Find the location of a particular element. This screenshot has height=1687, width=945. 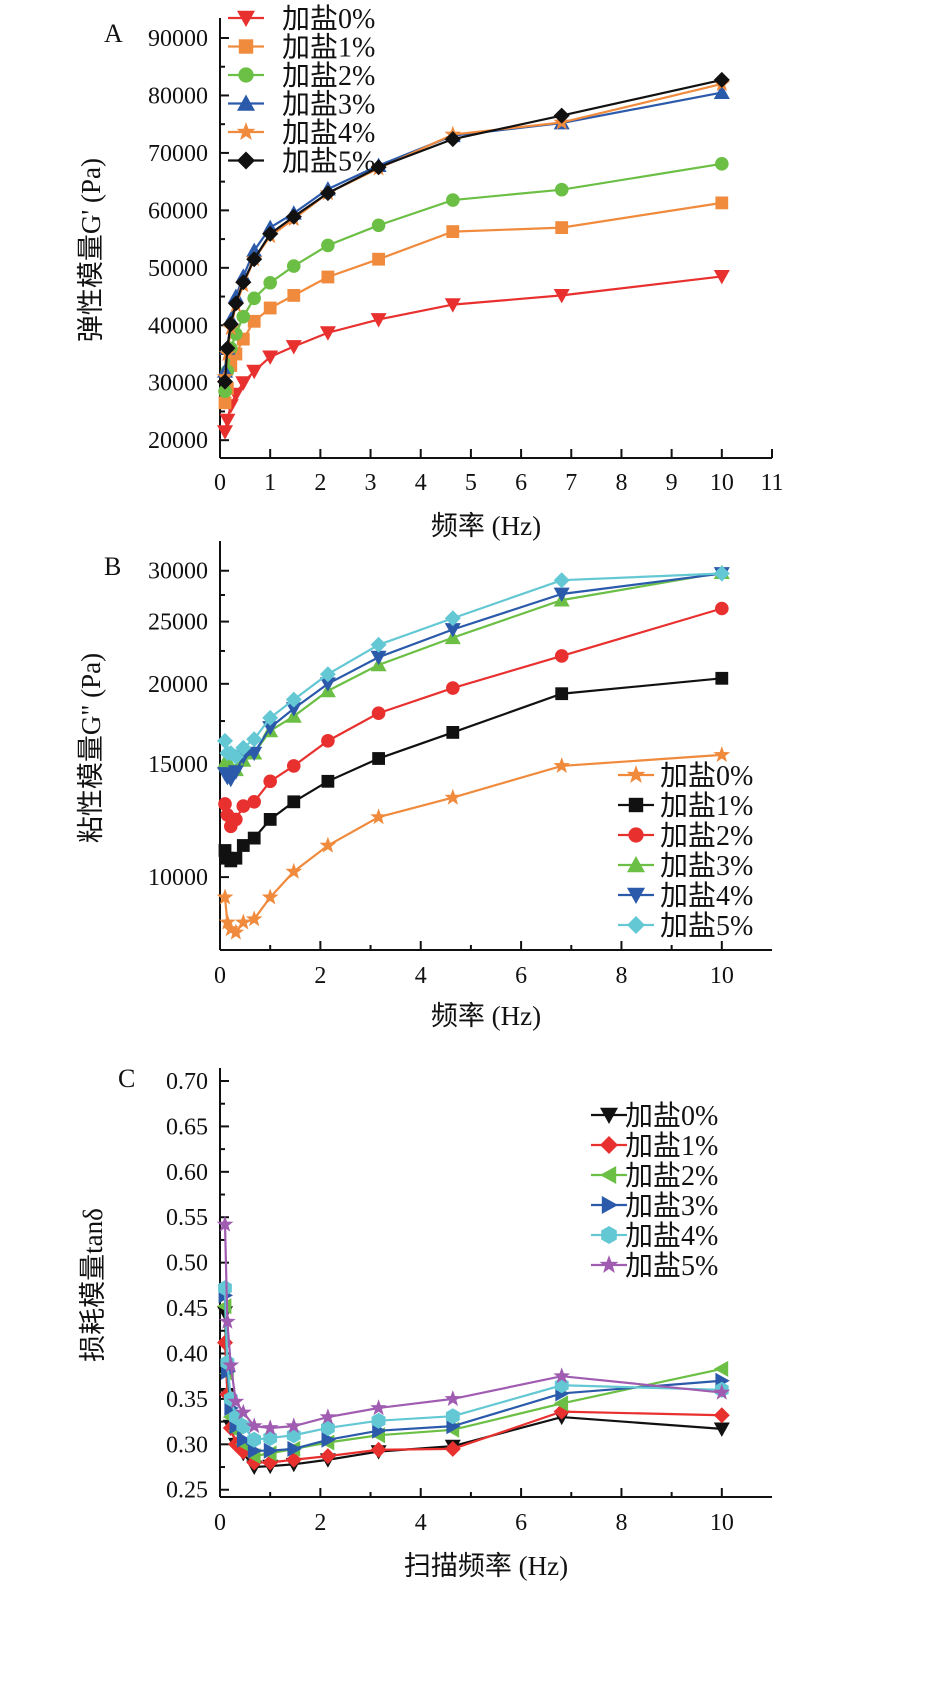

panel-label: A is located at coordinates (113, 33).